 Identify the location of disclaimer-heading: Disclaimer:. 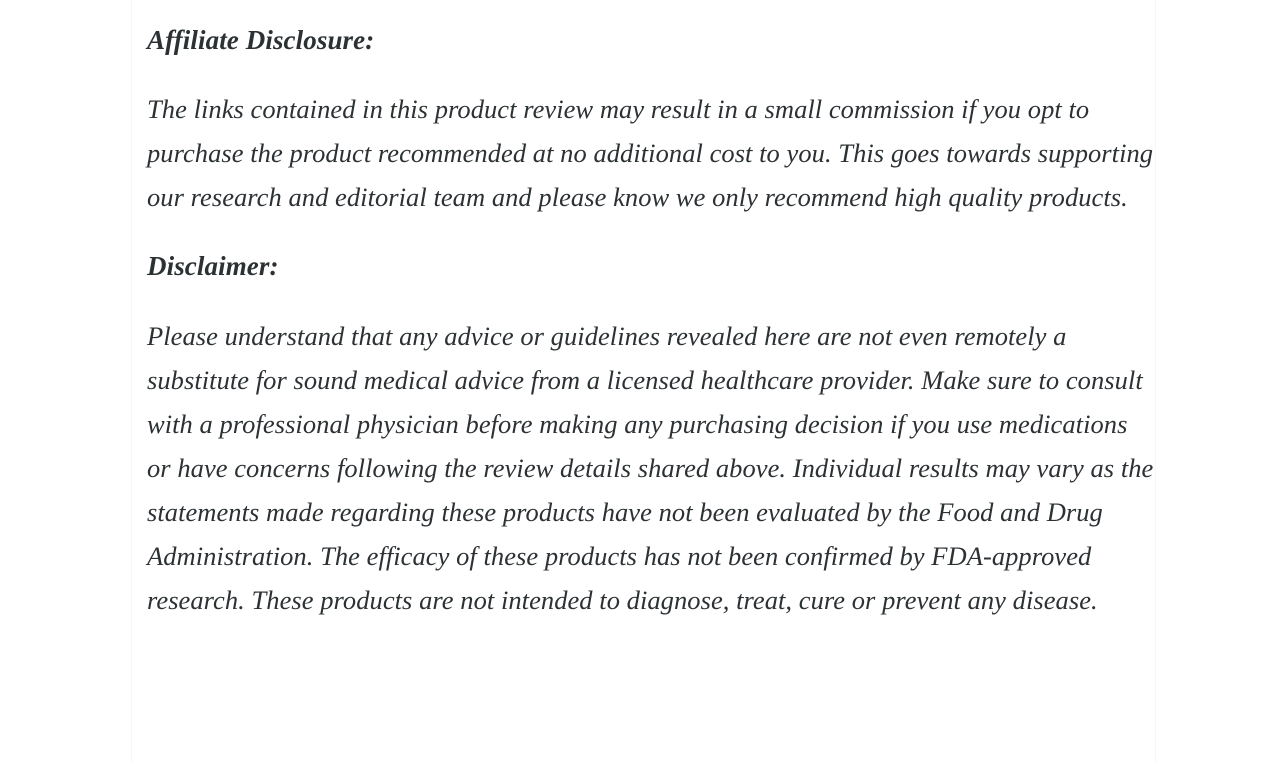
(213, 266).